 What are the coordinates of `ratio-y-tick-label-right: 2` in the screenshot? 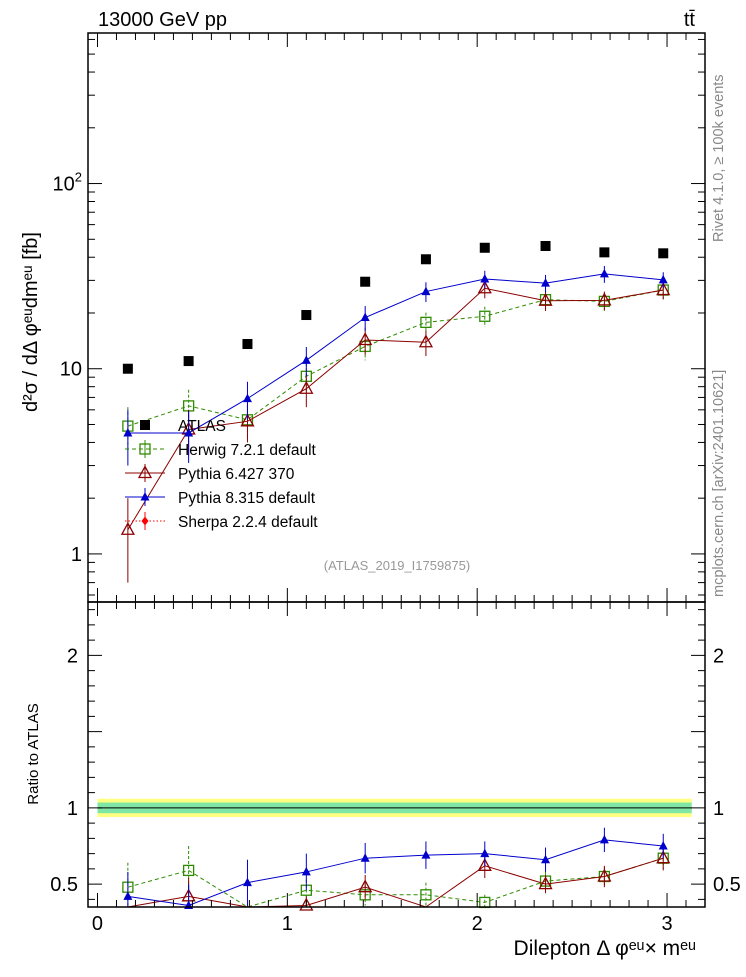 It's located at (718, 656).